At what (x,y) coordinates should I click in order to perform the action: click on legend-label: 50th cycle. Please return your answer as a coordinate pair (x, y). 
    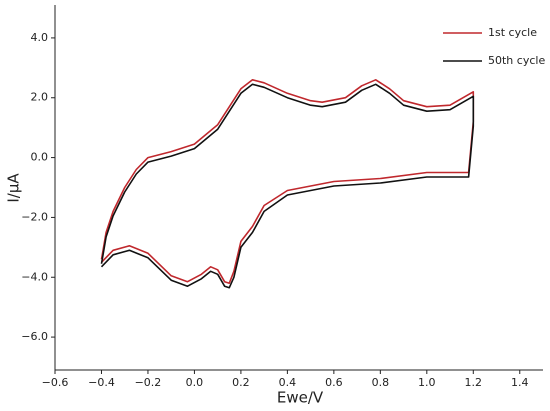
    Looking at the image, I should click on (516, 60).